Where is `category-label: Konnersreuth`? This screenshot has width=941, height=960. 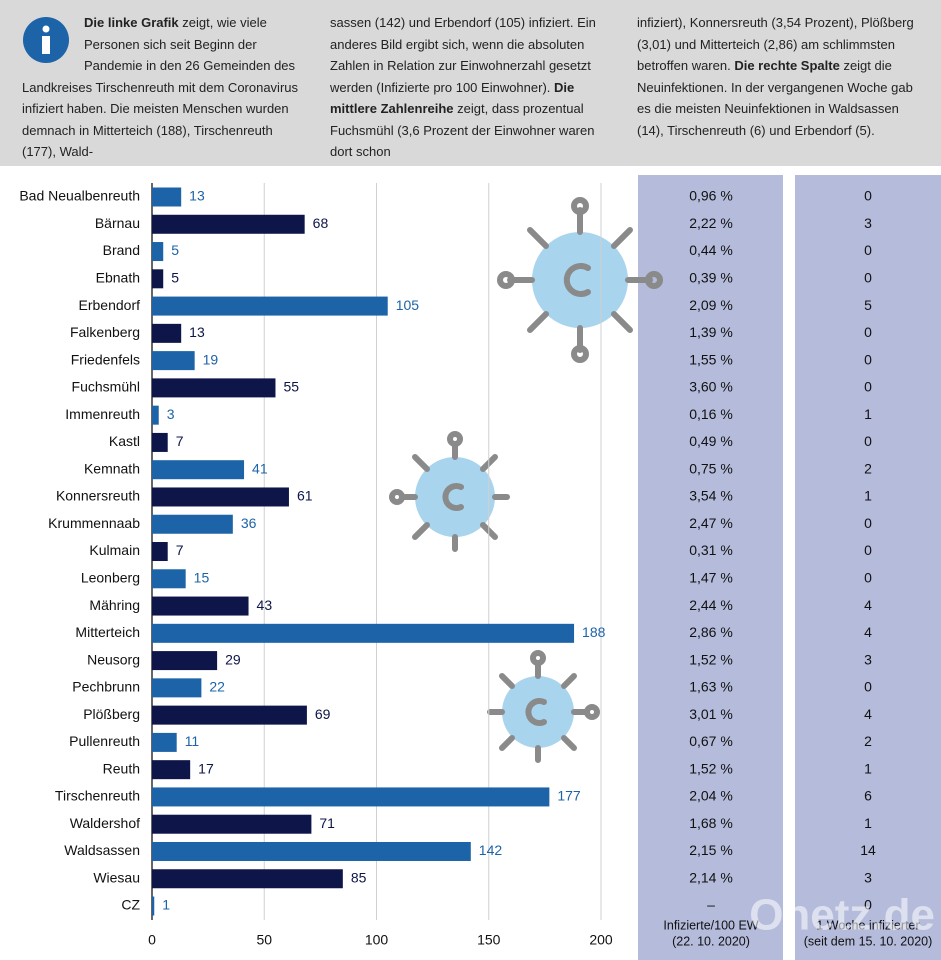
category-label: Konnersreuth is located at coordinates (98, 496).